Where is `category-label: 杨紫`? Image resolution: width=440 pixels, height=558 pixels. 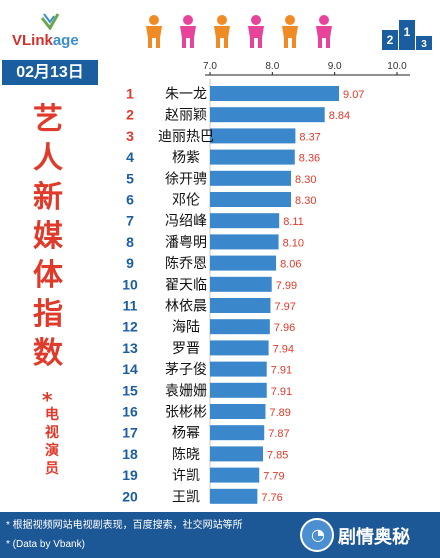
category-label: 杨紫 is located at coordinates (186, 158).